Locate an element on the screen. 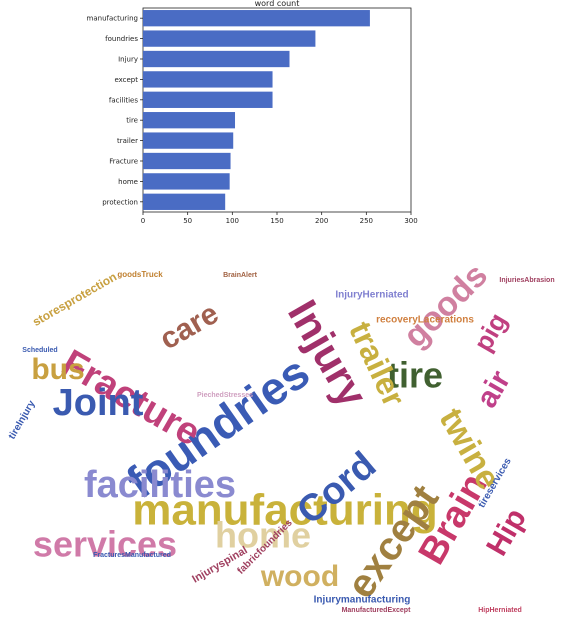 The height and width of the screenshot is (630, 570). y-tick-label: manufacturing is located at coordinates (112, 19).